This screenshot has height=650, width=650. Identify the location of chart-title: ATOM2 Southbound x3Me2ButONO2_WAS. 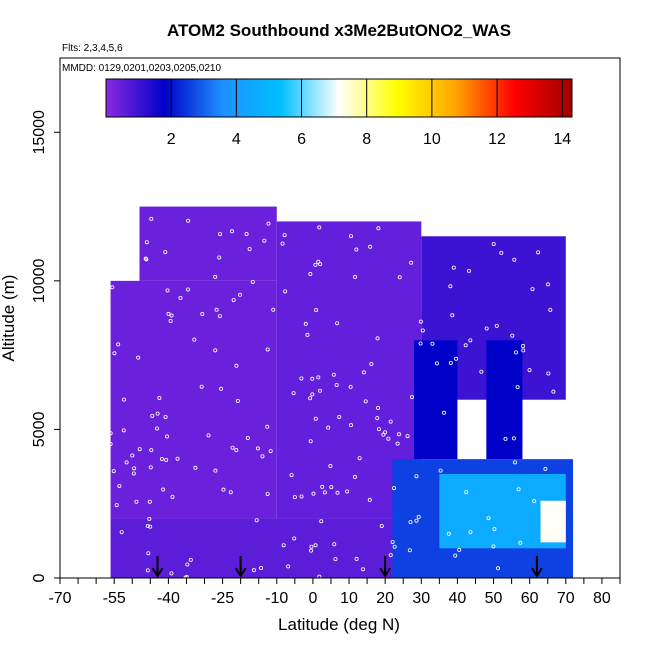
(339, 30).